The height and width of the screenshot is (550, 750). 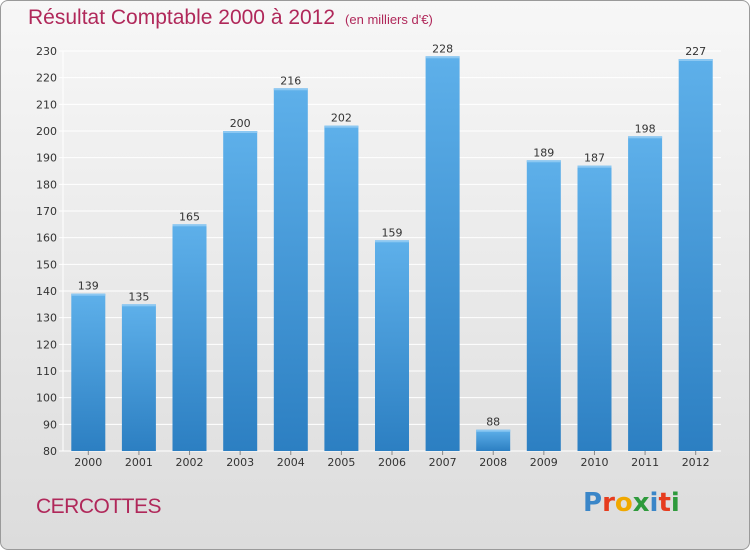 What do you see at coordinates (442, 48) in the screenshot?
I see `data-label: 228` at bounding box center [442, 48].